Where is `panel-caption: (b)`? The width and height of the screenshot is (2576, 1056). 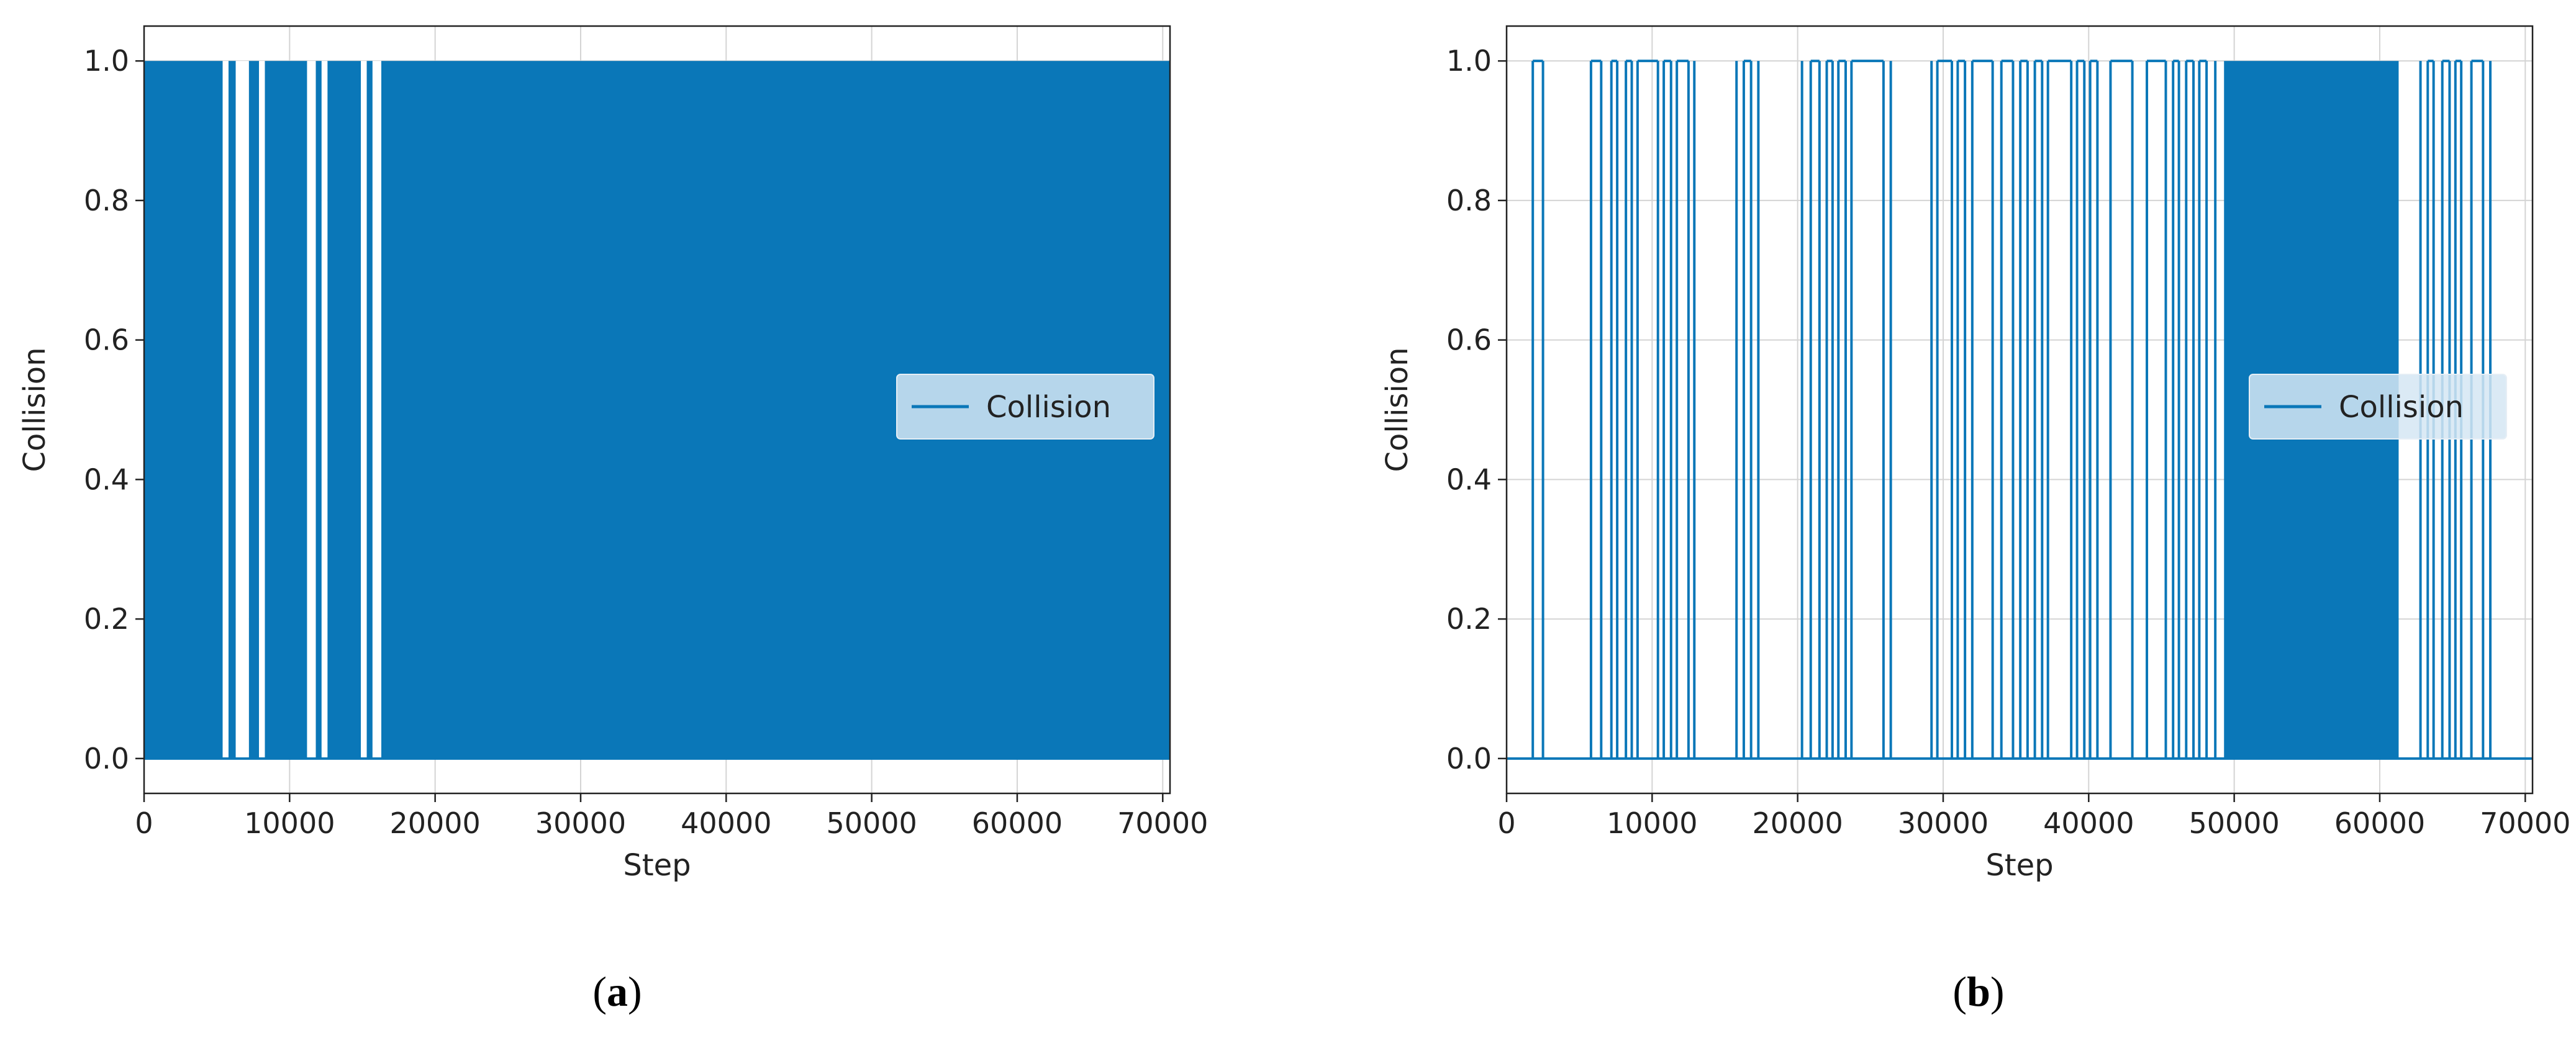 panel-caption: (b) is located at coordinates (1978, 991).